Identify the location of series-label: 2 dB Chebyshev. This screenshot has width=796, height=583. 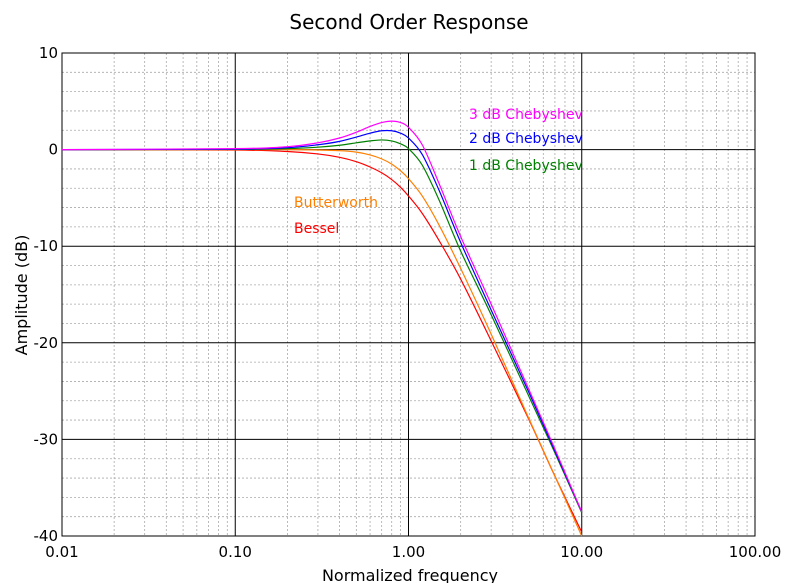
(526, 139).